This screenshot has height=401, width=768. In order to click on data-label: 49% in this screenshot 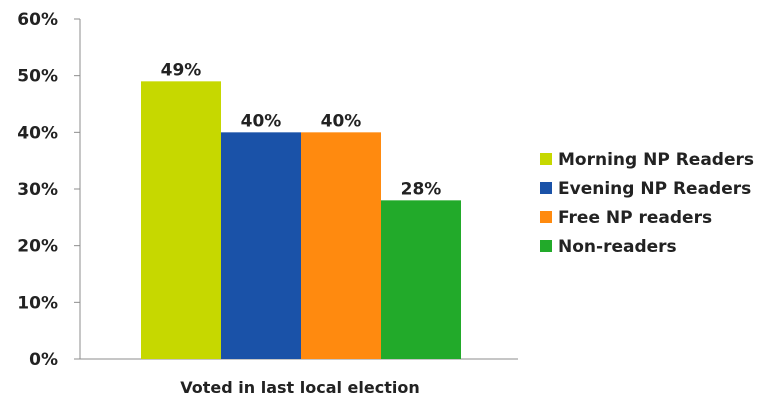, I will do `click(181, 70)`.